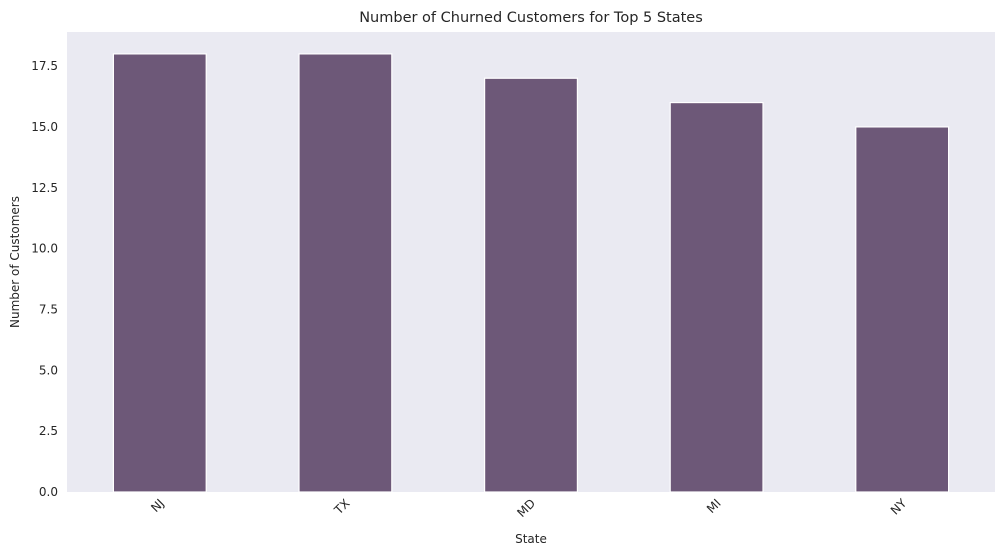 The height and width of the screenshot is (556, 1006). What do you see at coordinates (48, 431) in the screenshot?
I see `y-tick-label: 2.5` at bounding box center [48, 431].